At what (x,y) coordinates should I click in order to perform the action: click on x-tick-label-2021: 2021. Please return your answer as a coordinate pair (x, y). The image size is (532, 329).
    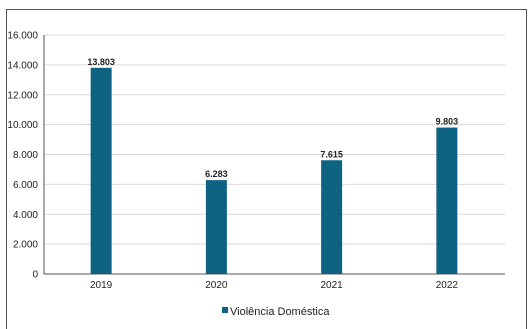
    Looking at the image, I should click on (332, 285).